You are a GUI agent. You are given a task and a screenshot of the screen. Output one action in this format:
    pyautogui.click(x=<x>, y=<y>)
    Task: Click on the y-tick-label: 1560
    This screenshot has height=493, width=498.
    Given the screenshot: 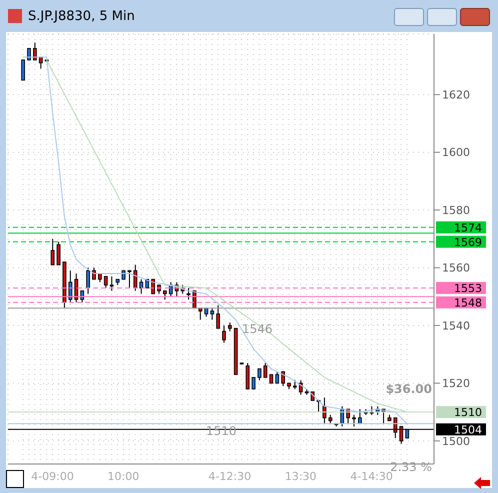 What is the action you would take?
    pyautogui.click(x=456, y=268)
    